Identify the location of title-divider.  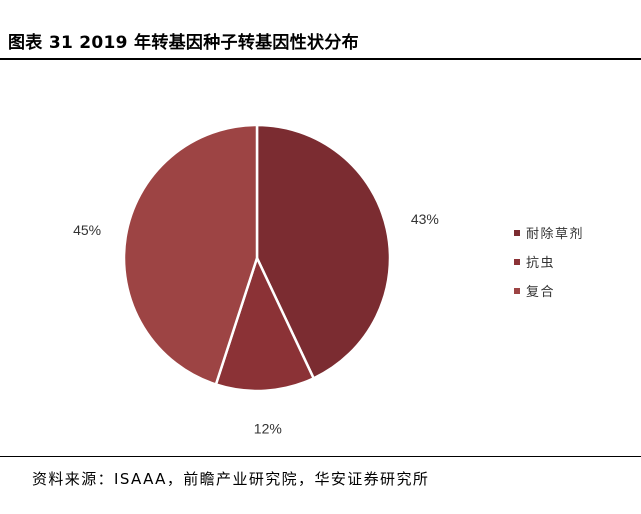
(320, 59).